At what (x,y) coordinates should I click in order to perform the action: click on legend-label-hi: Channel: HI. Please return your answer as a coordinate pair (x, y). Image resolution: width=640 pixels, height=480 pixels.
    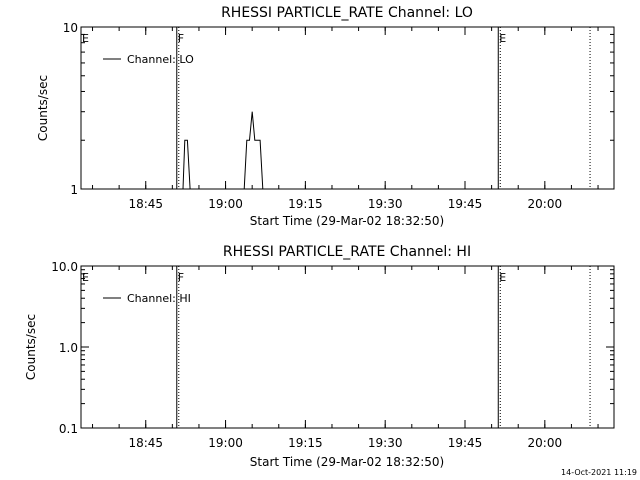
    Looking at the image, I should click on (159, 298).